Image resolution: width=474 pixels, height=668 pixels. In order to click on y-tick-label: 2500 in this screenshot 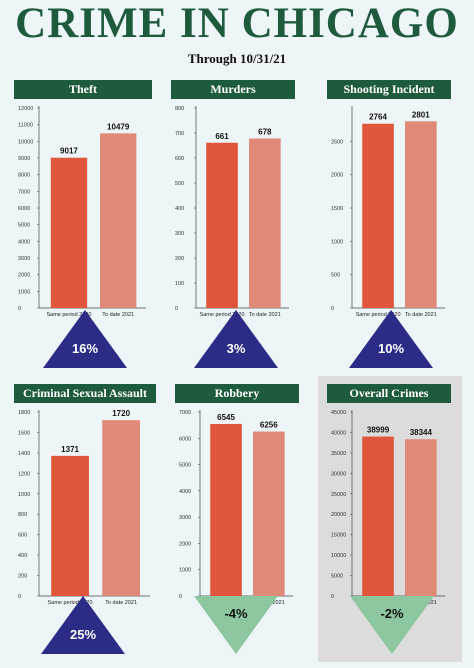, I will do `click(337, 142)`.